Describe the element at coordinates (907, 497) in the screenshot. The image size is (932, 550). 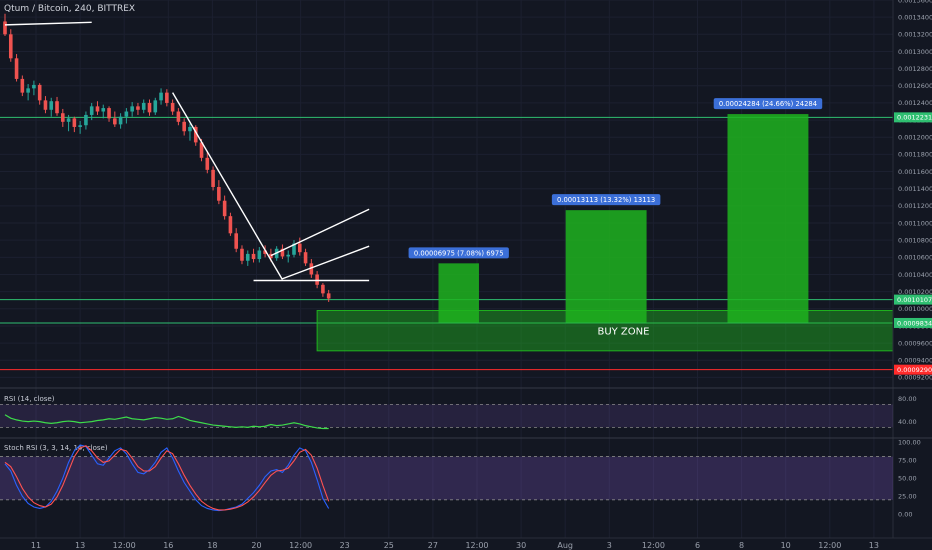
I see `stoch-tick-label: 25.00` at that location.